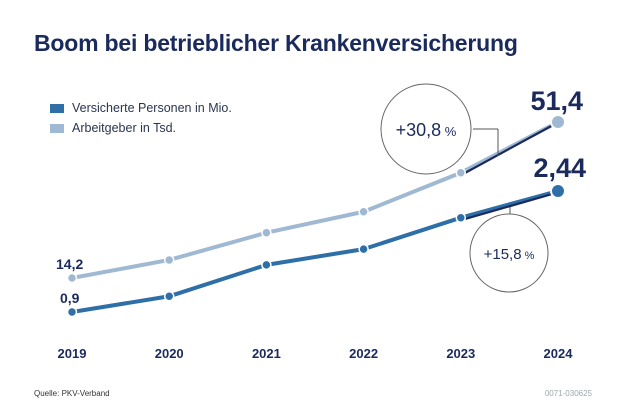 This screenshot has width=630, height=420. What do you see at coordinates (419, 130) in the screenshot?
I see `change-value-employers: +30,8` at bounding box center [419, 130].